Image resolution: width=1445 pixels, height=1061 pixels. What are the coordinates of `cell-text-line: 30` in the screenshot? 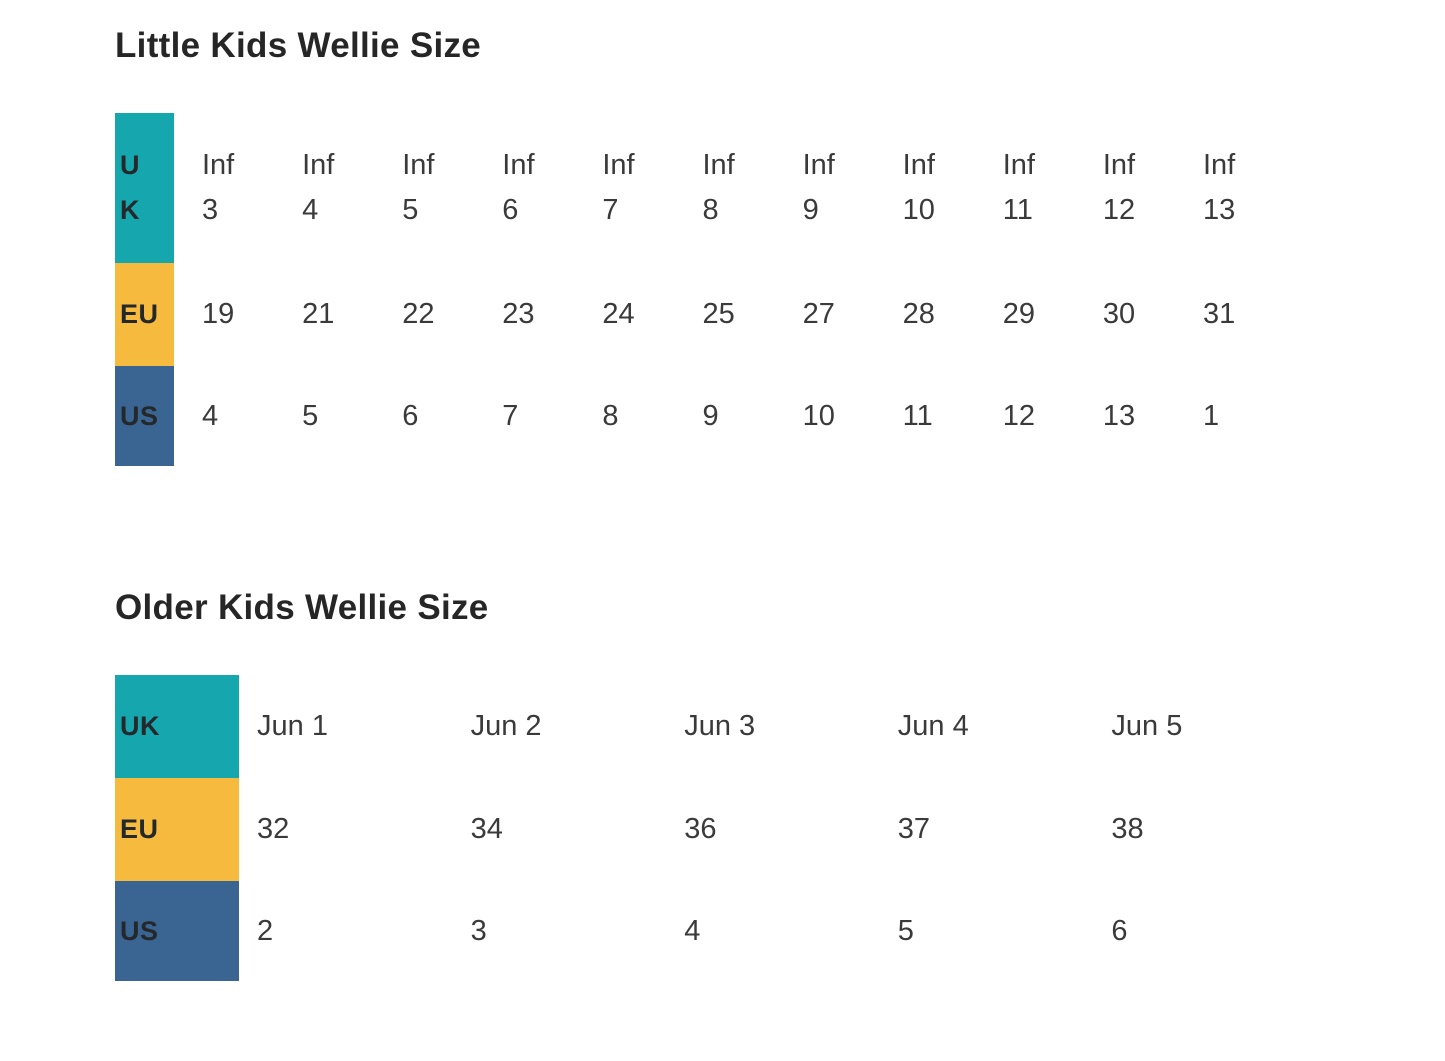 It's located at (1119, 314).